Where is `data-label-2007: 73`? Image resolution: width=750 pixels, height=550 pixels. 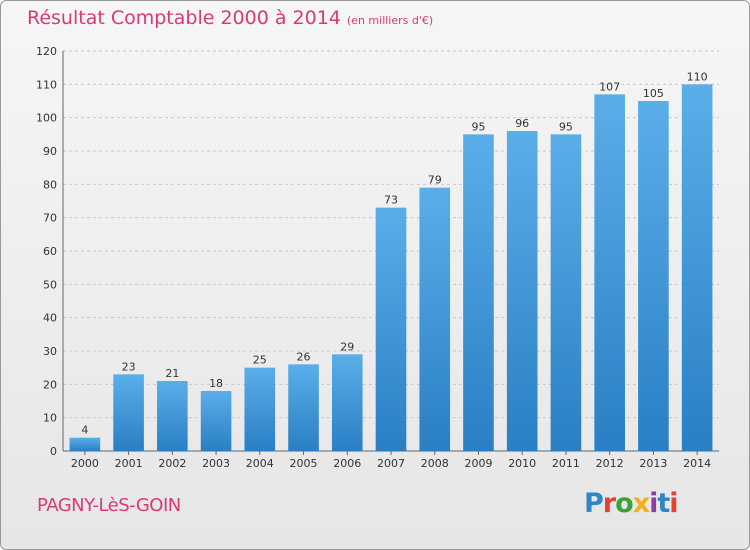 data-label-2007: 73 is located at coordinates (391, 200).